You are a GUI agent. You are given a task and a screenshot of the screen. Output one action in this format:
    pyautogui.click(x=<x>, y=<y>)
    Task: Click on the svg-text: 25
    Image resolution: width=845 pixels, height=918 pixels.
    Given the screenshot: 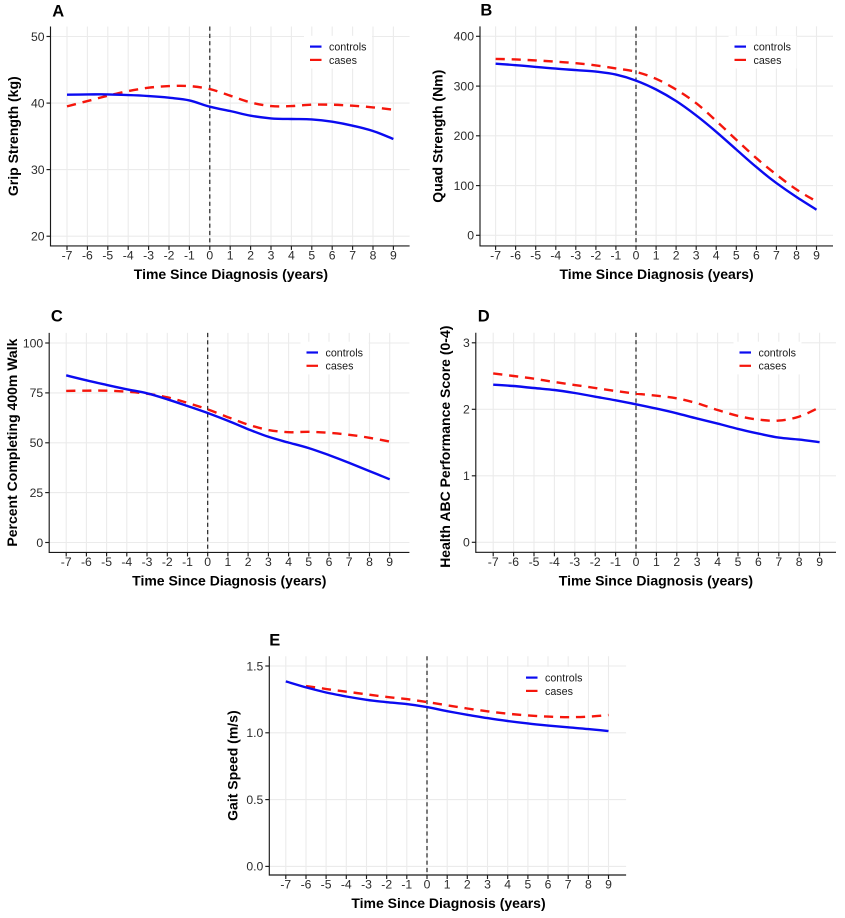 What is the action you would take?
    pyautogui.click(x=37, y=493)
    